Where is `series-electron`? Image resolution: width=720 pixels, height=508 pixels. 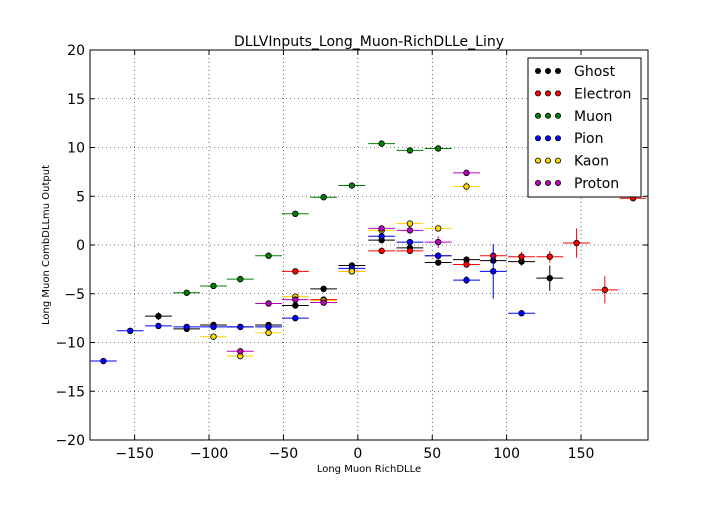
series-electron is located at coordinates (464, 249).